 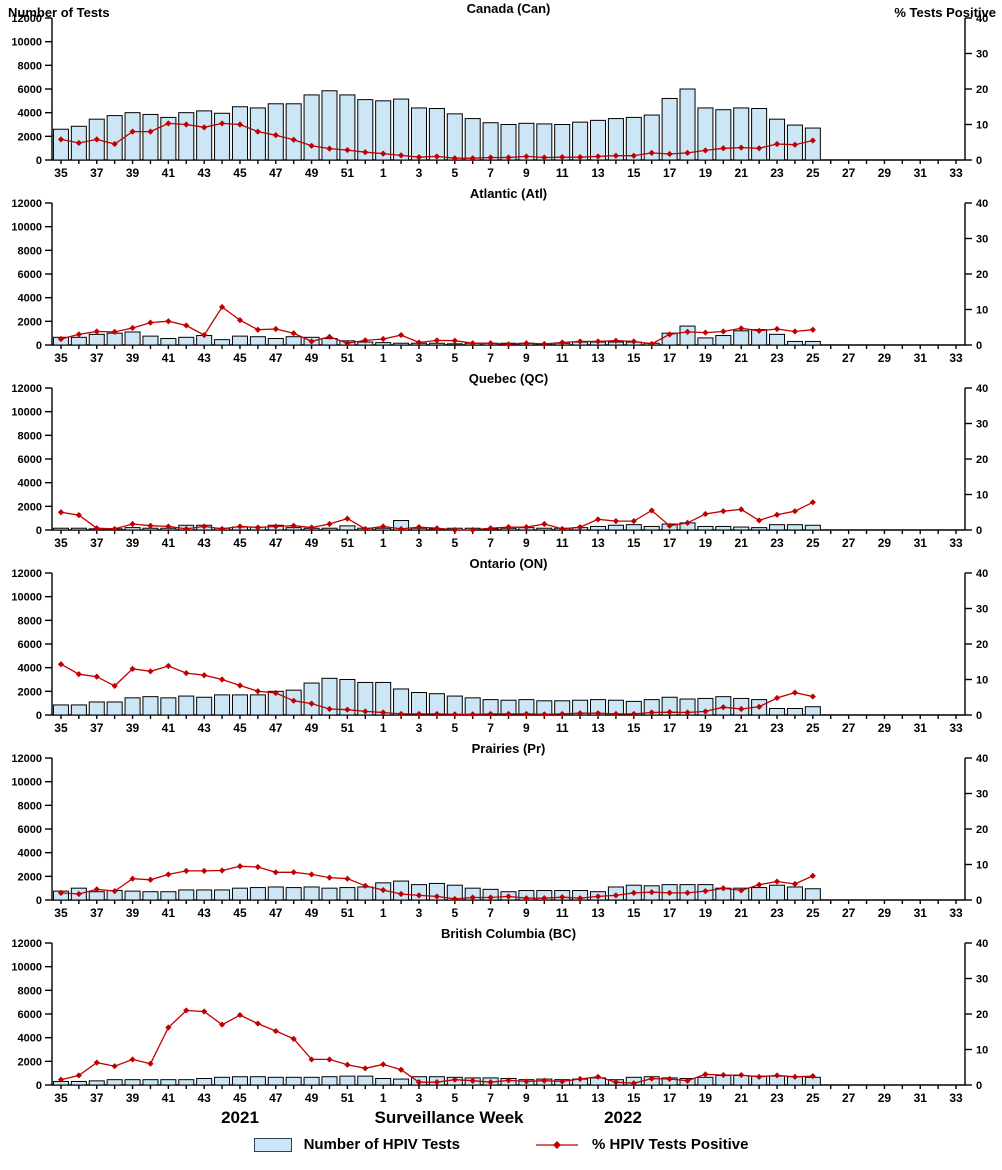 I want to click on panel-title-quebec: Quebec (QC), so click(x=508, y=378).